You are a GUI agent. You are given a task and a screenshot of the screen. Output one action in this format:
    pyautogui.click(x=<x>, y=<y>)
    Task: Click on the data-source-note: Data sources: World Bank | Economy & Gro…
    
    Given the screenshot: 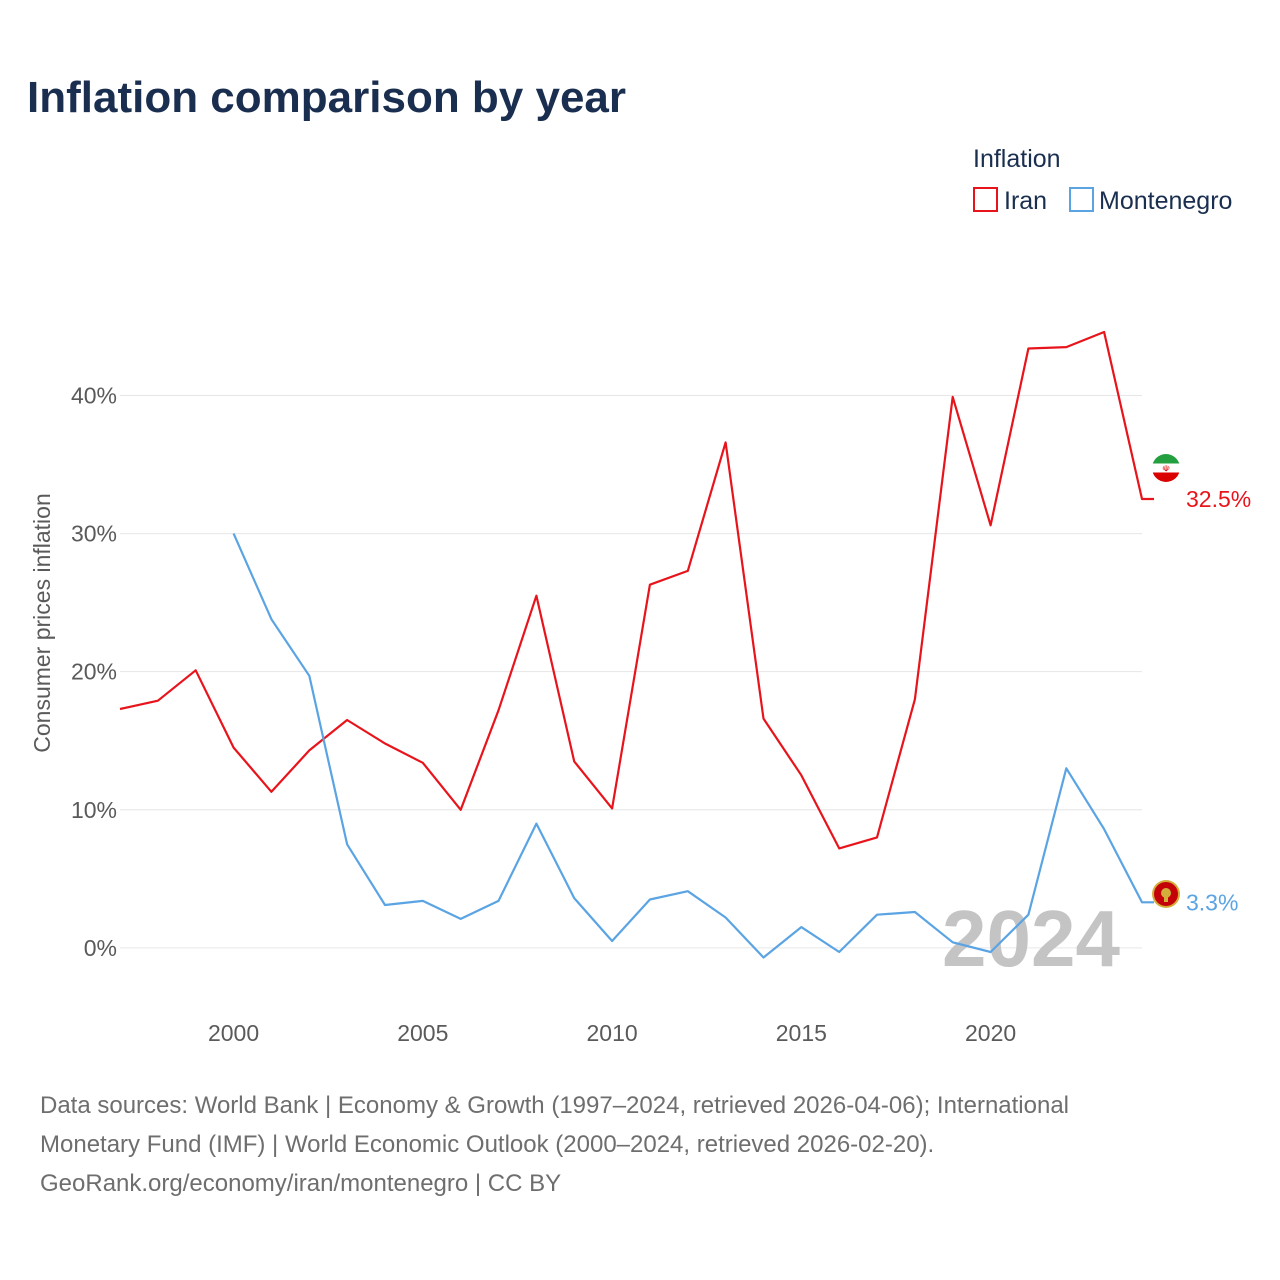 What is the action you would take?
    pyautogui.click(x=640, y=1144)
    